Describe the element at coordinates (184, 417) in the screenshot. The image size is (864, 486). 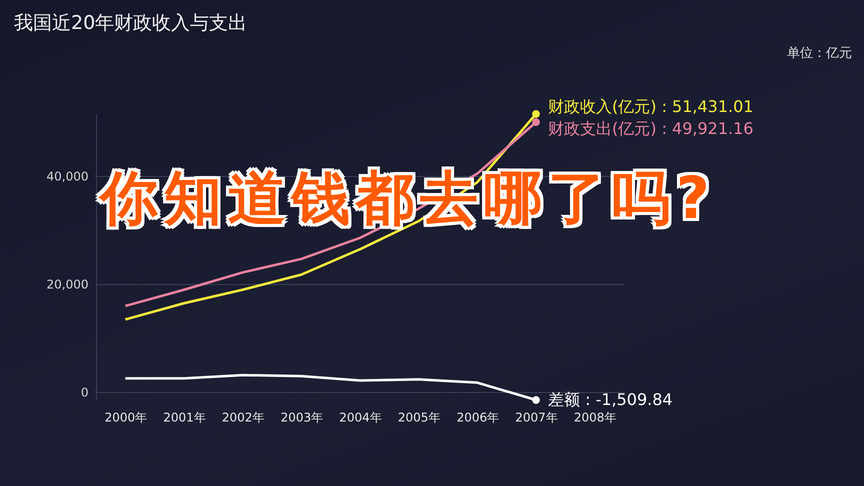
I see `x-tick-label: 2001年` at that location.